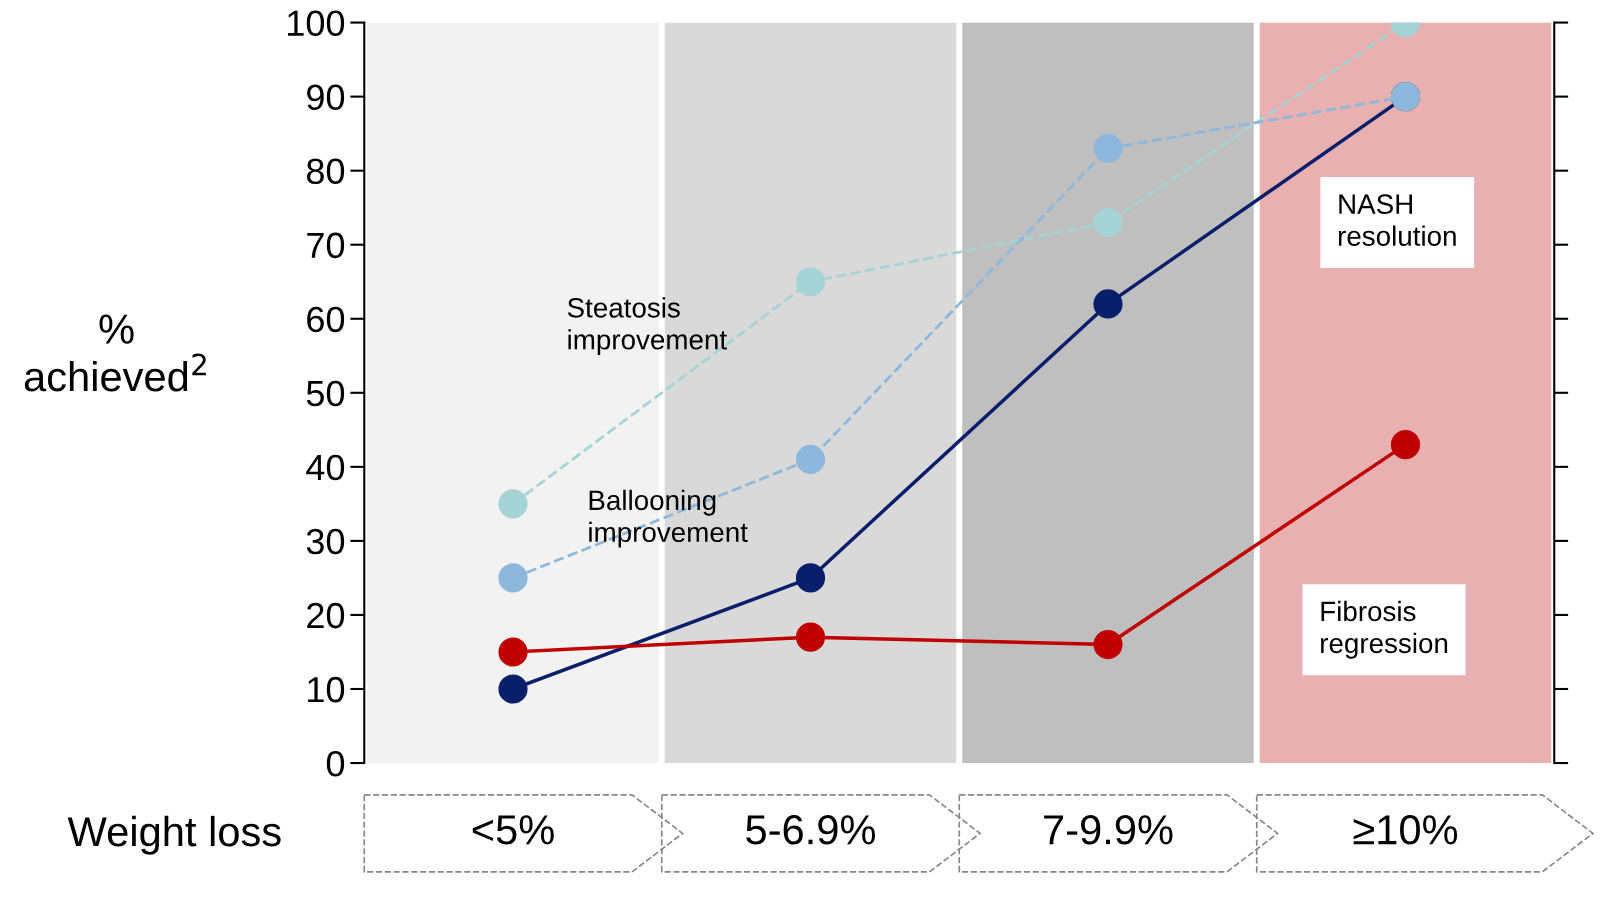  Describe the element at coordinates (326, 615) in the screenshot. I see `y-tick-label: 20` at that location.